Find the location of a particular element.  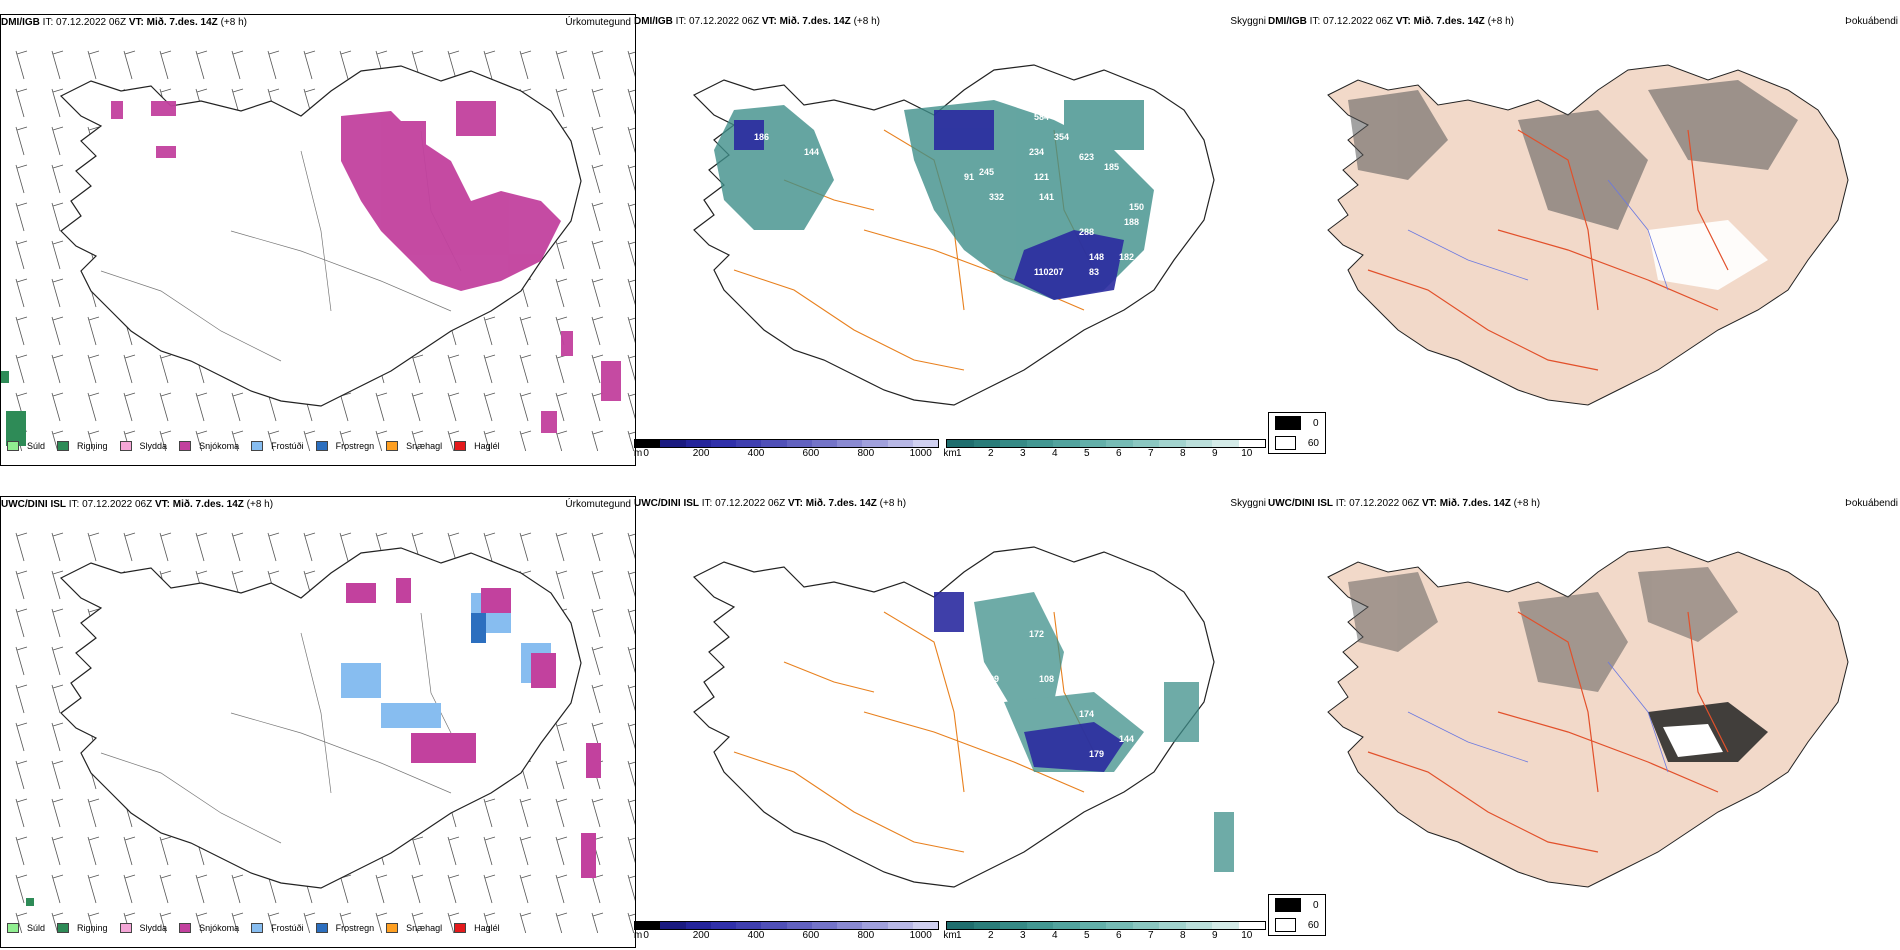

ceiling-label: 265 is located at coordinates (1031, 312).